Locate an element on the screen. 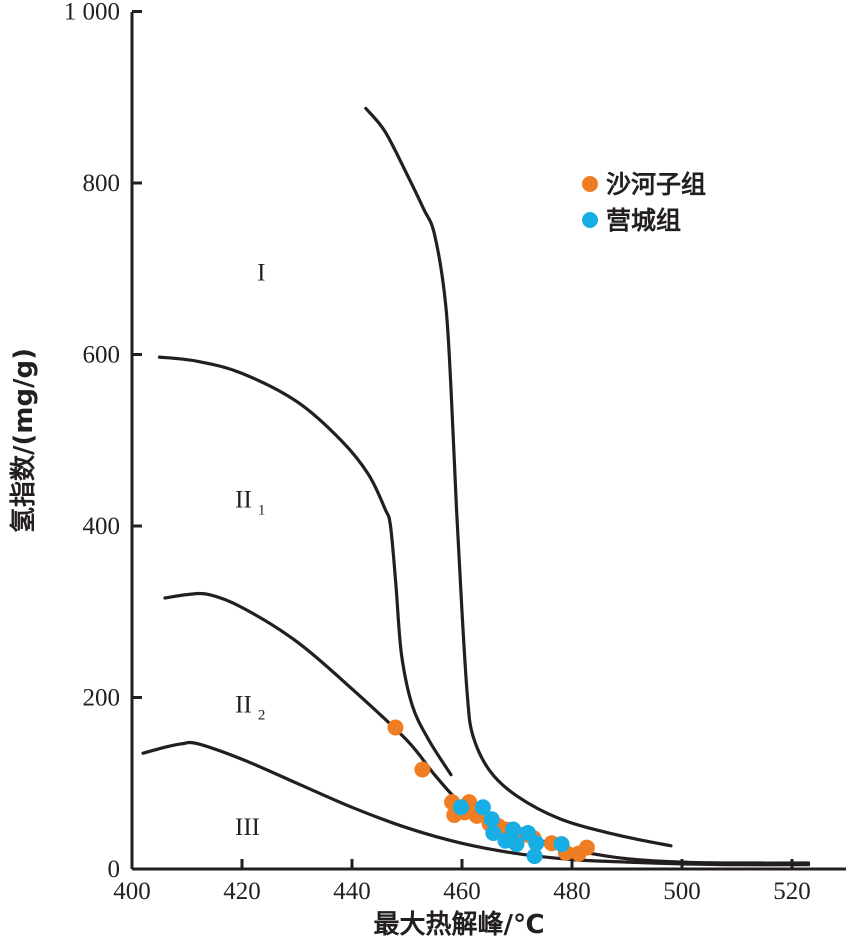 This screenshot has width=856, height=943. y-axis-ticks: 0 200 400 600 800 1 000 is located at coordinates (103, 441).